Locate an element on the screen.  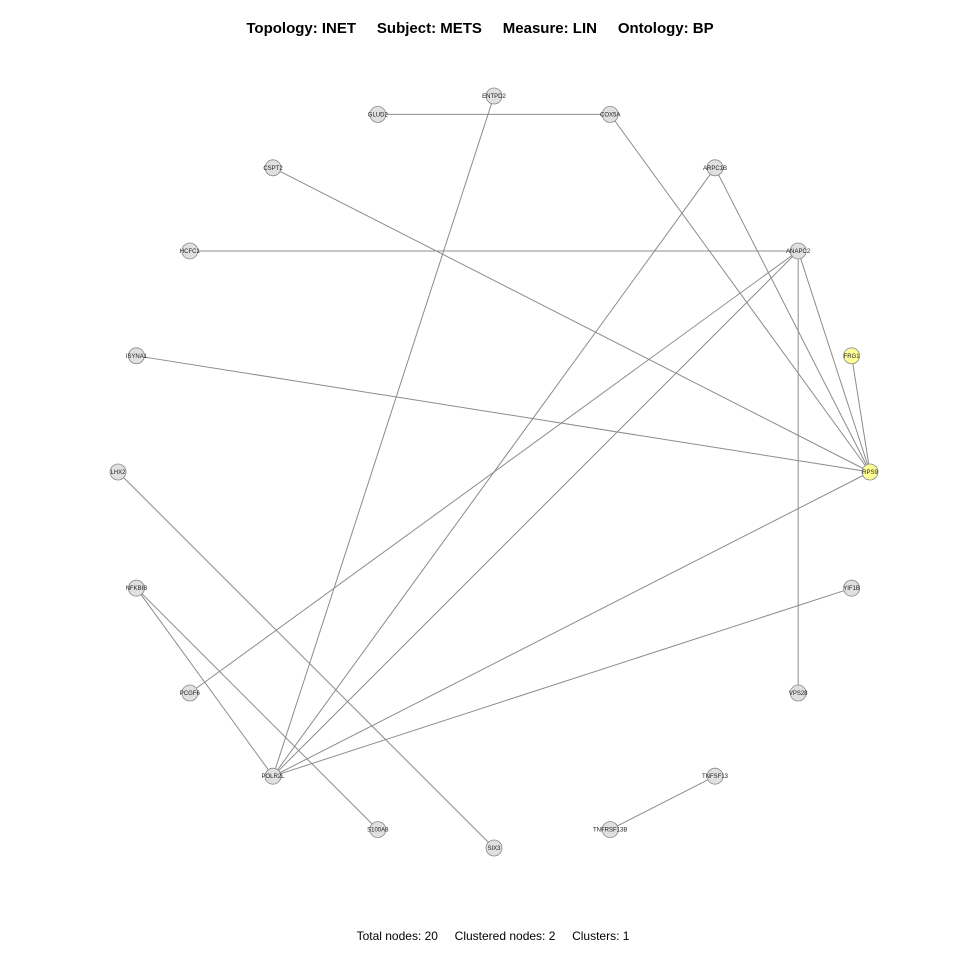
node-label: CSPT2 is located at coordinates (273, 169).